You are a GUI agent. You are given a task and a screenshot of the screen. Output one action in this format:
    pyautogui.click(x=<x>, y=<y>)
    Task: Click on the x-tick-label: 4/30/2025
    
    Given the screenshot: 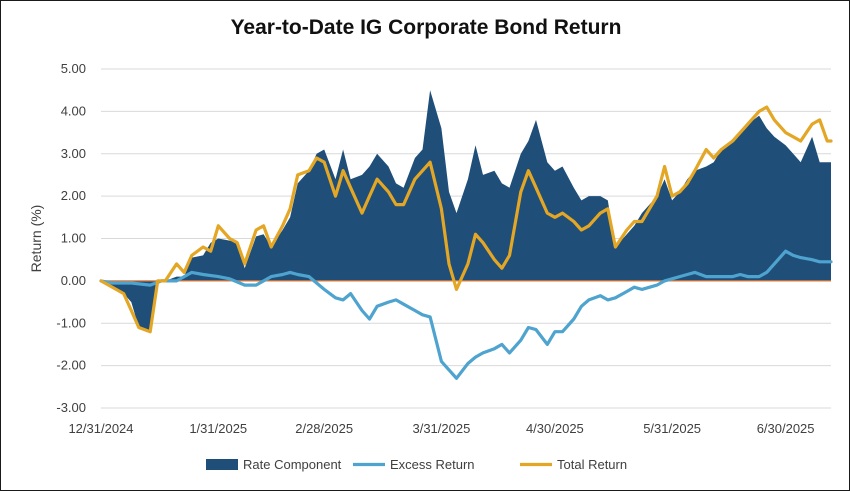 What is the action you would take?
    pyautogui.click(x=555, y=428)
    